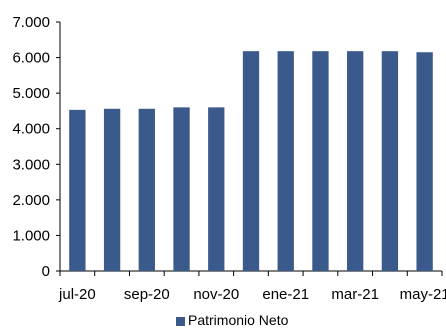  Describe the element at coordinates (31, 164) in the screenshot. I see `y-tick-label: 3.000` at that location.